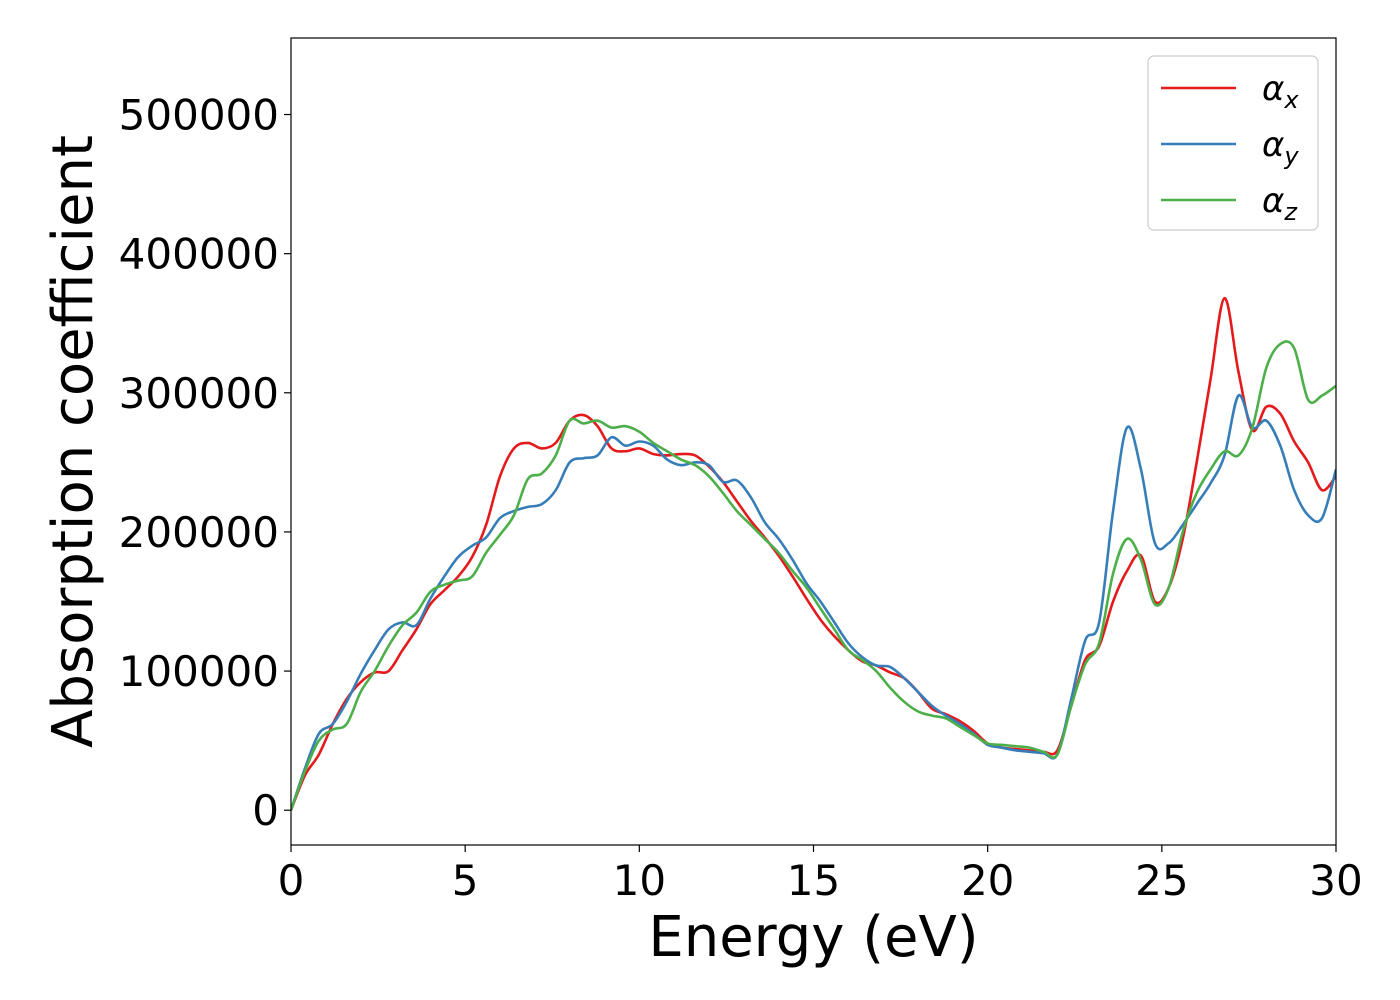 Image resolution: width=1400 pixels, height=1000 pixels. I want to click on y-tick-label: 300000, so click(199, 393).